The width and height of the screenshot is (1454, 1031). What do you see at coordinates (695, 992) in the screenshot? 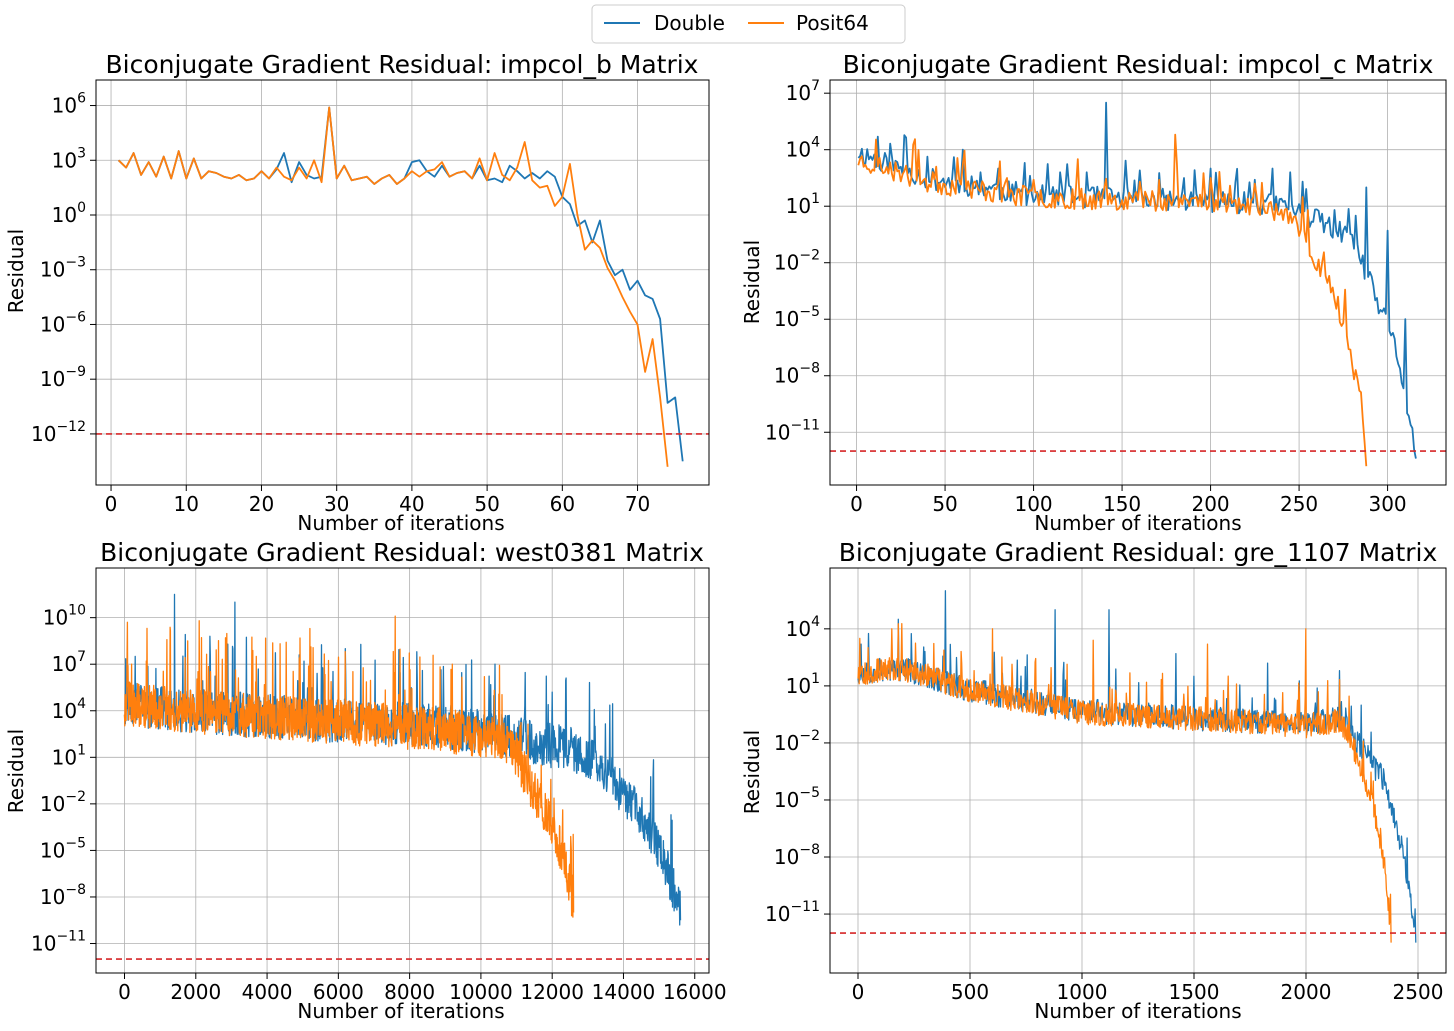
I see `x-tick-label: 16000` at bounding box center [695, 992].